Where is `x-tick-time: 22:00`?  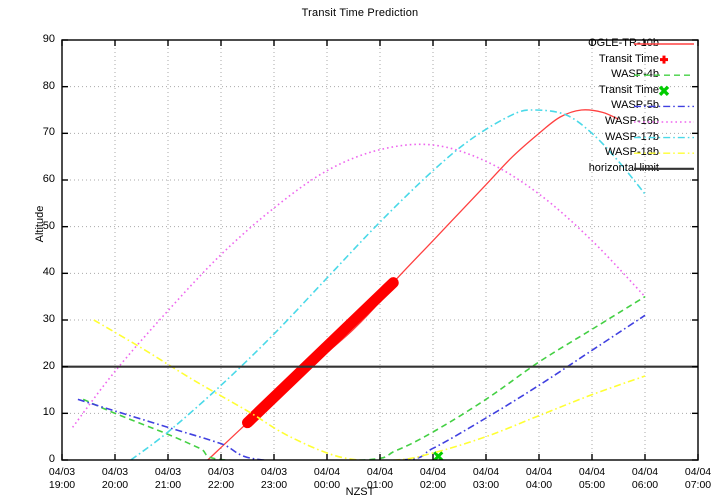
x-tick-time: 22:00 is located at coordinates (221, 485).